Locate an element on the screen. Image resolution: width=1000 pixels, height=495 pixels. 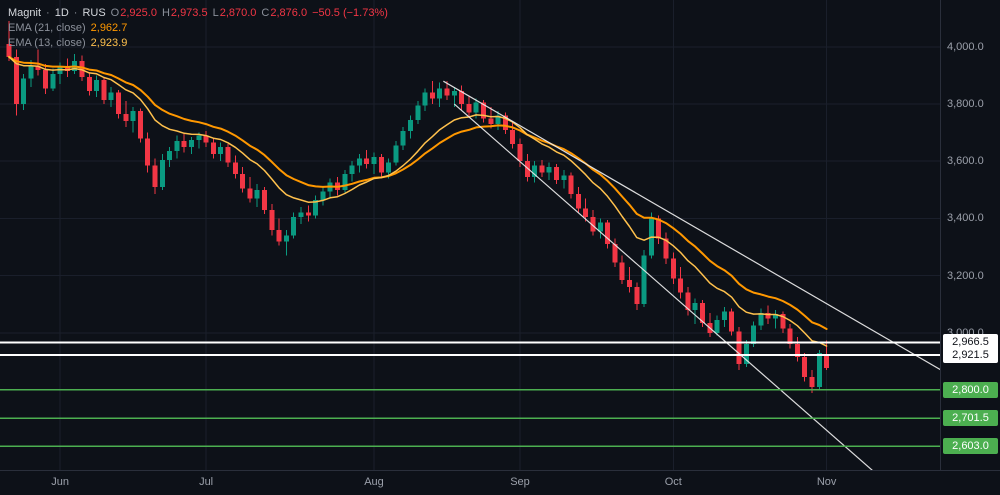
price-tick-label: 3,600.0 is located at coordinates (965, 161).